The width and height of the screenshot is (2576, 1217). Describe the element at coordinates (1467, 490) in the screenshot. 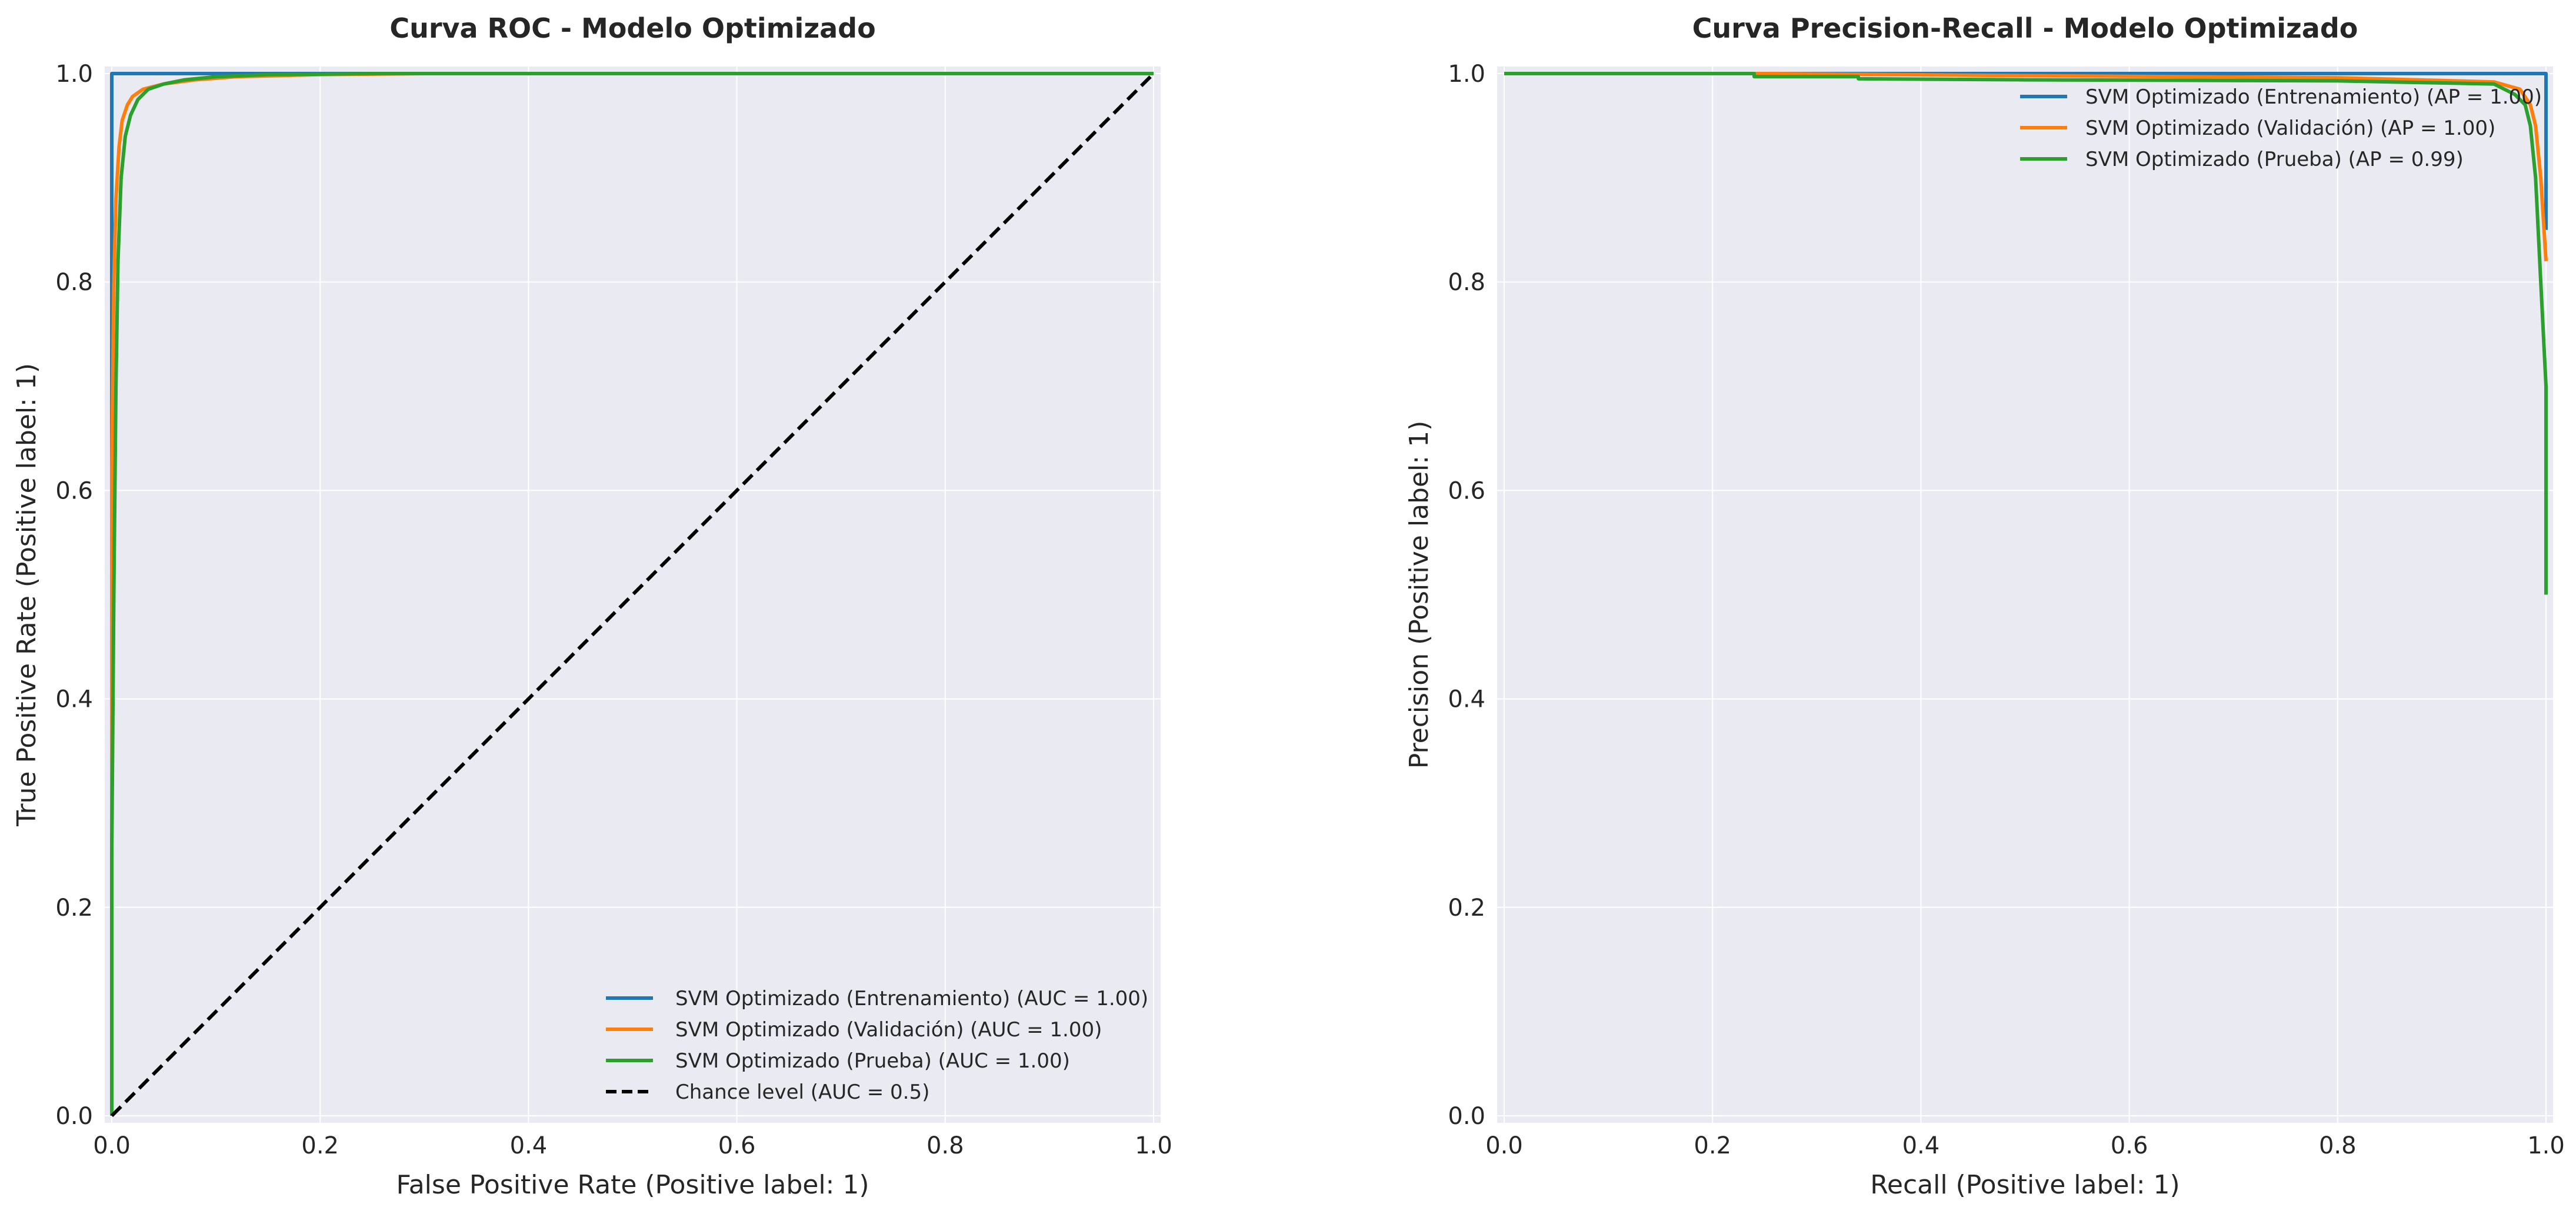

I see `pr-y-tick-label: 0.6` at that location.